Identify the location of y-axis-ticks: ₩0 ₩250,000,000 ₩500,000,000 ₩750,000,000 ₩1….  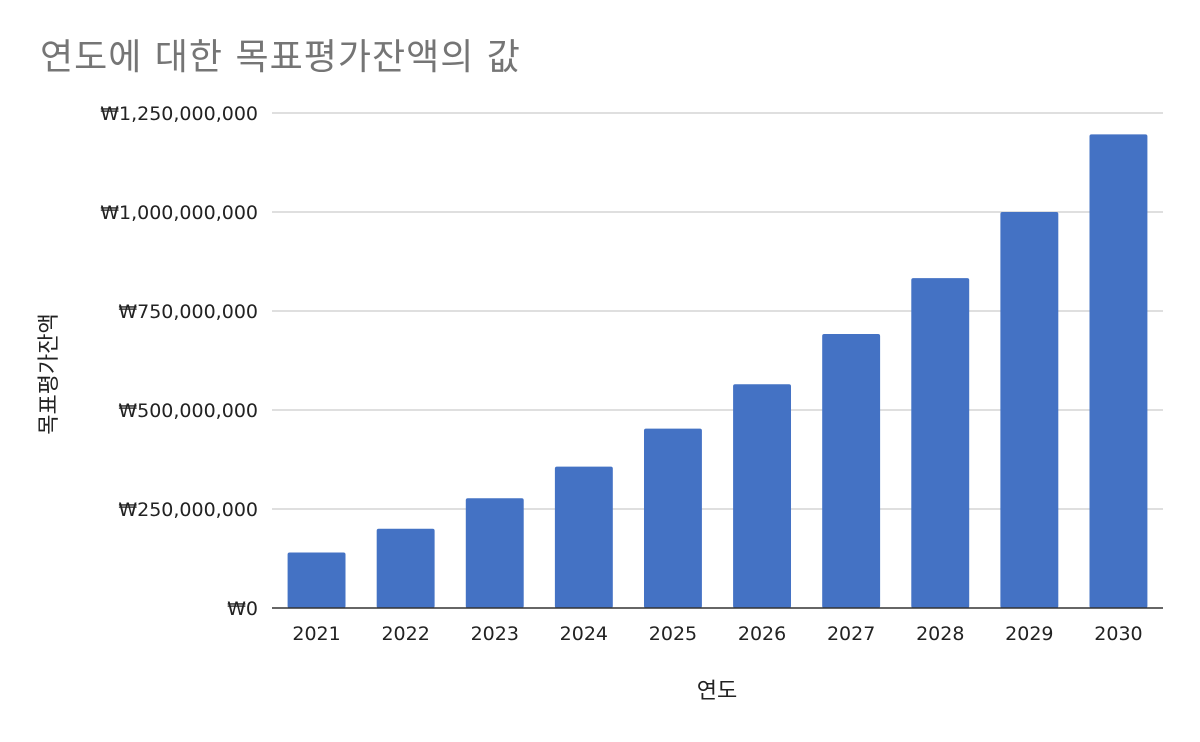
(179, 361).